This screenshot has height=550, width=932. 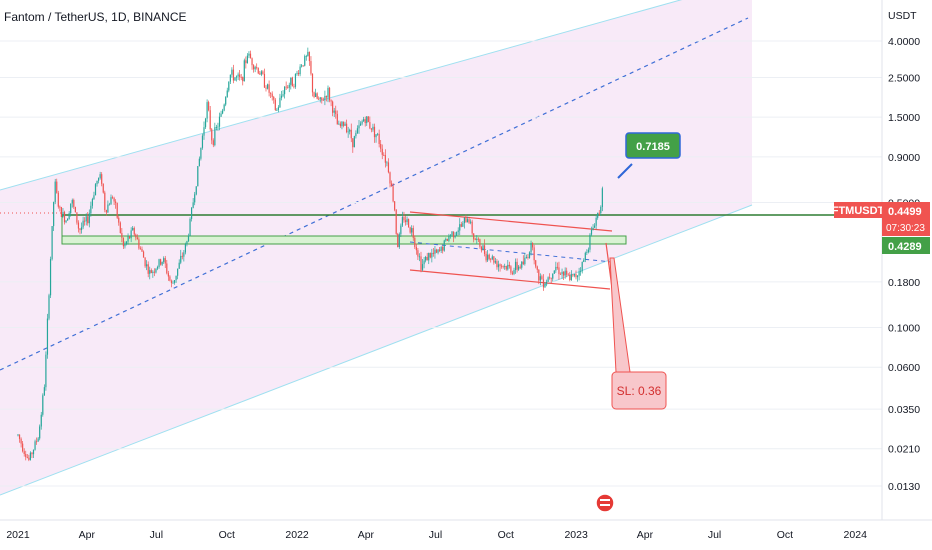 I want to click on x-tick-label: Apr, so click(x=645, y=535).